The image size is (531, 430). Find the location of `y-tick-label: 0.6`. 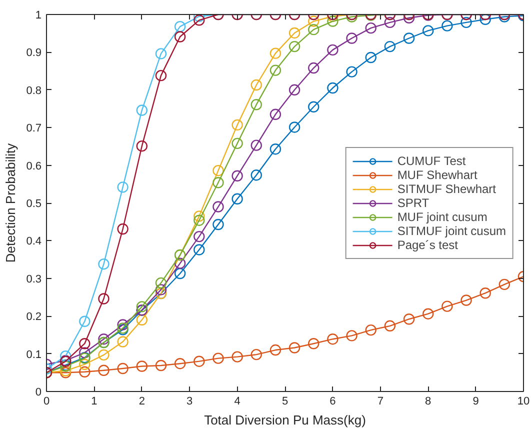

y-tick-label: 0.6 is located at coordinates (34, 166).